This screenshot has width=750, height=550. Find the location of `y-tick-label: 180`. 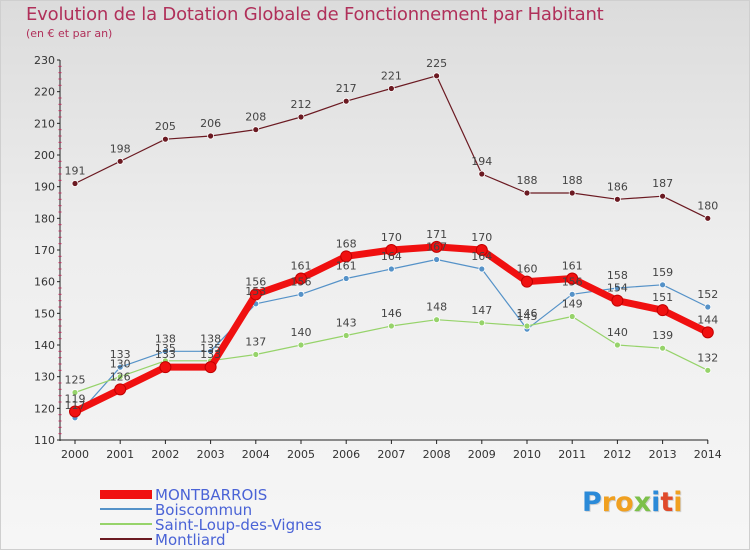

y-tick-label: 180 is located at coordinates (44, 218).